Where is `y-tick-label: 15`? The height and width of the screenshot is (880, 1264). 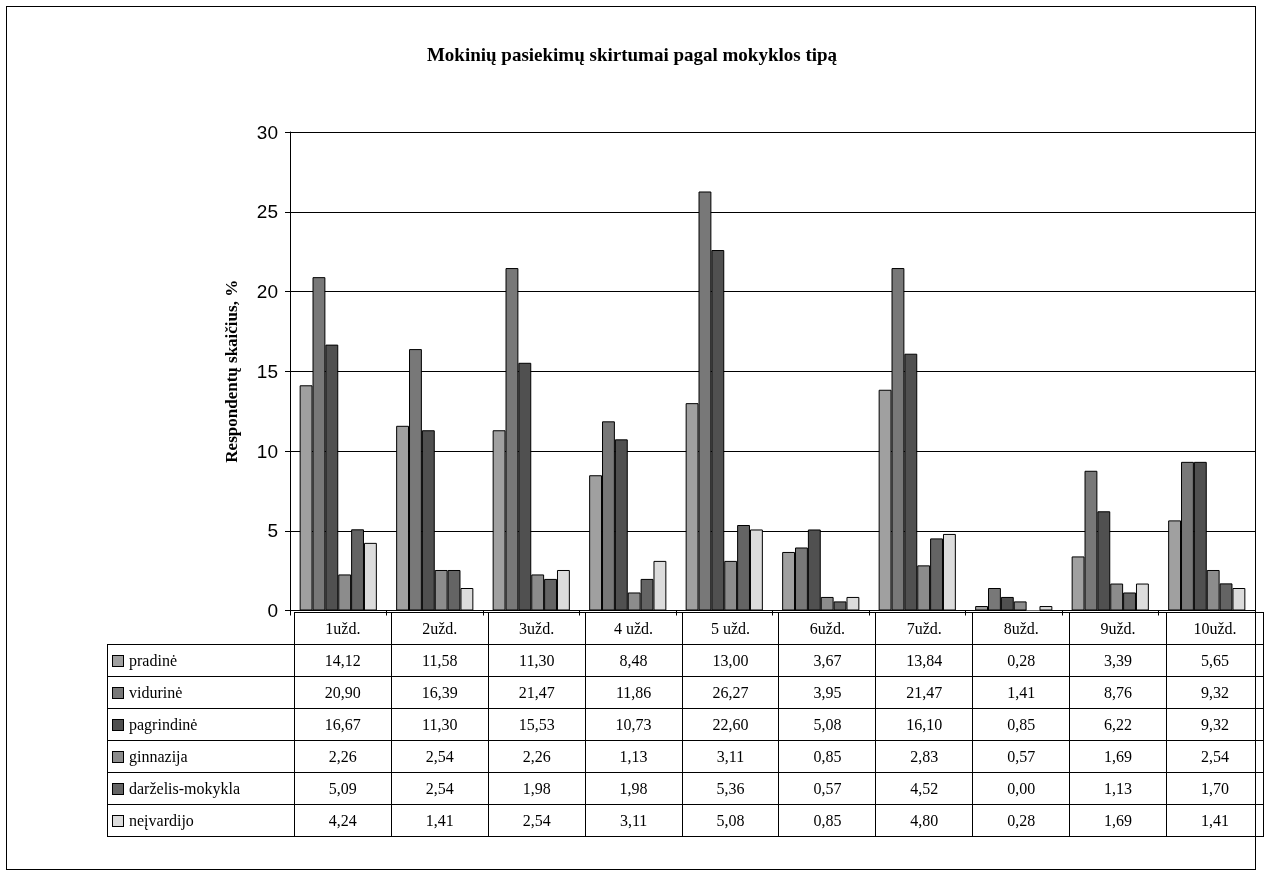 y-tick-label: 15 is located at coordinates (267, 371).